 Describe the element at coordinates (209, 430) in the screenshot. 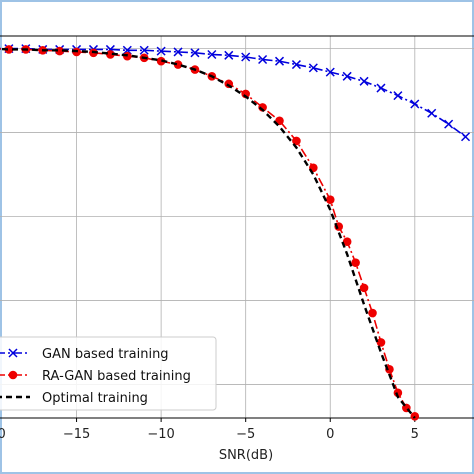

I see `x-ticks: −20 −15 −10 −5 0 5` at that location.